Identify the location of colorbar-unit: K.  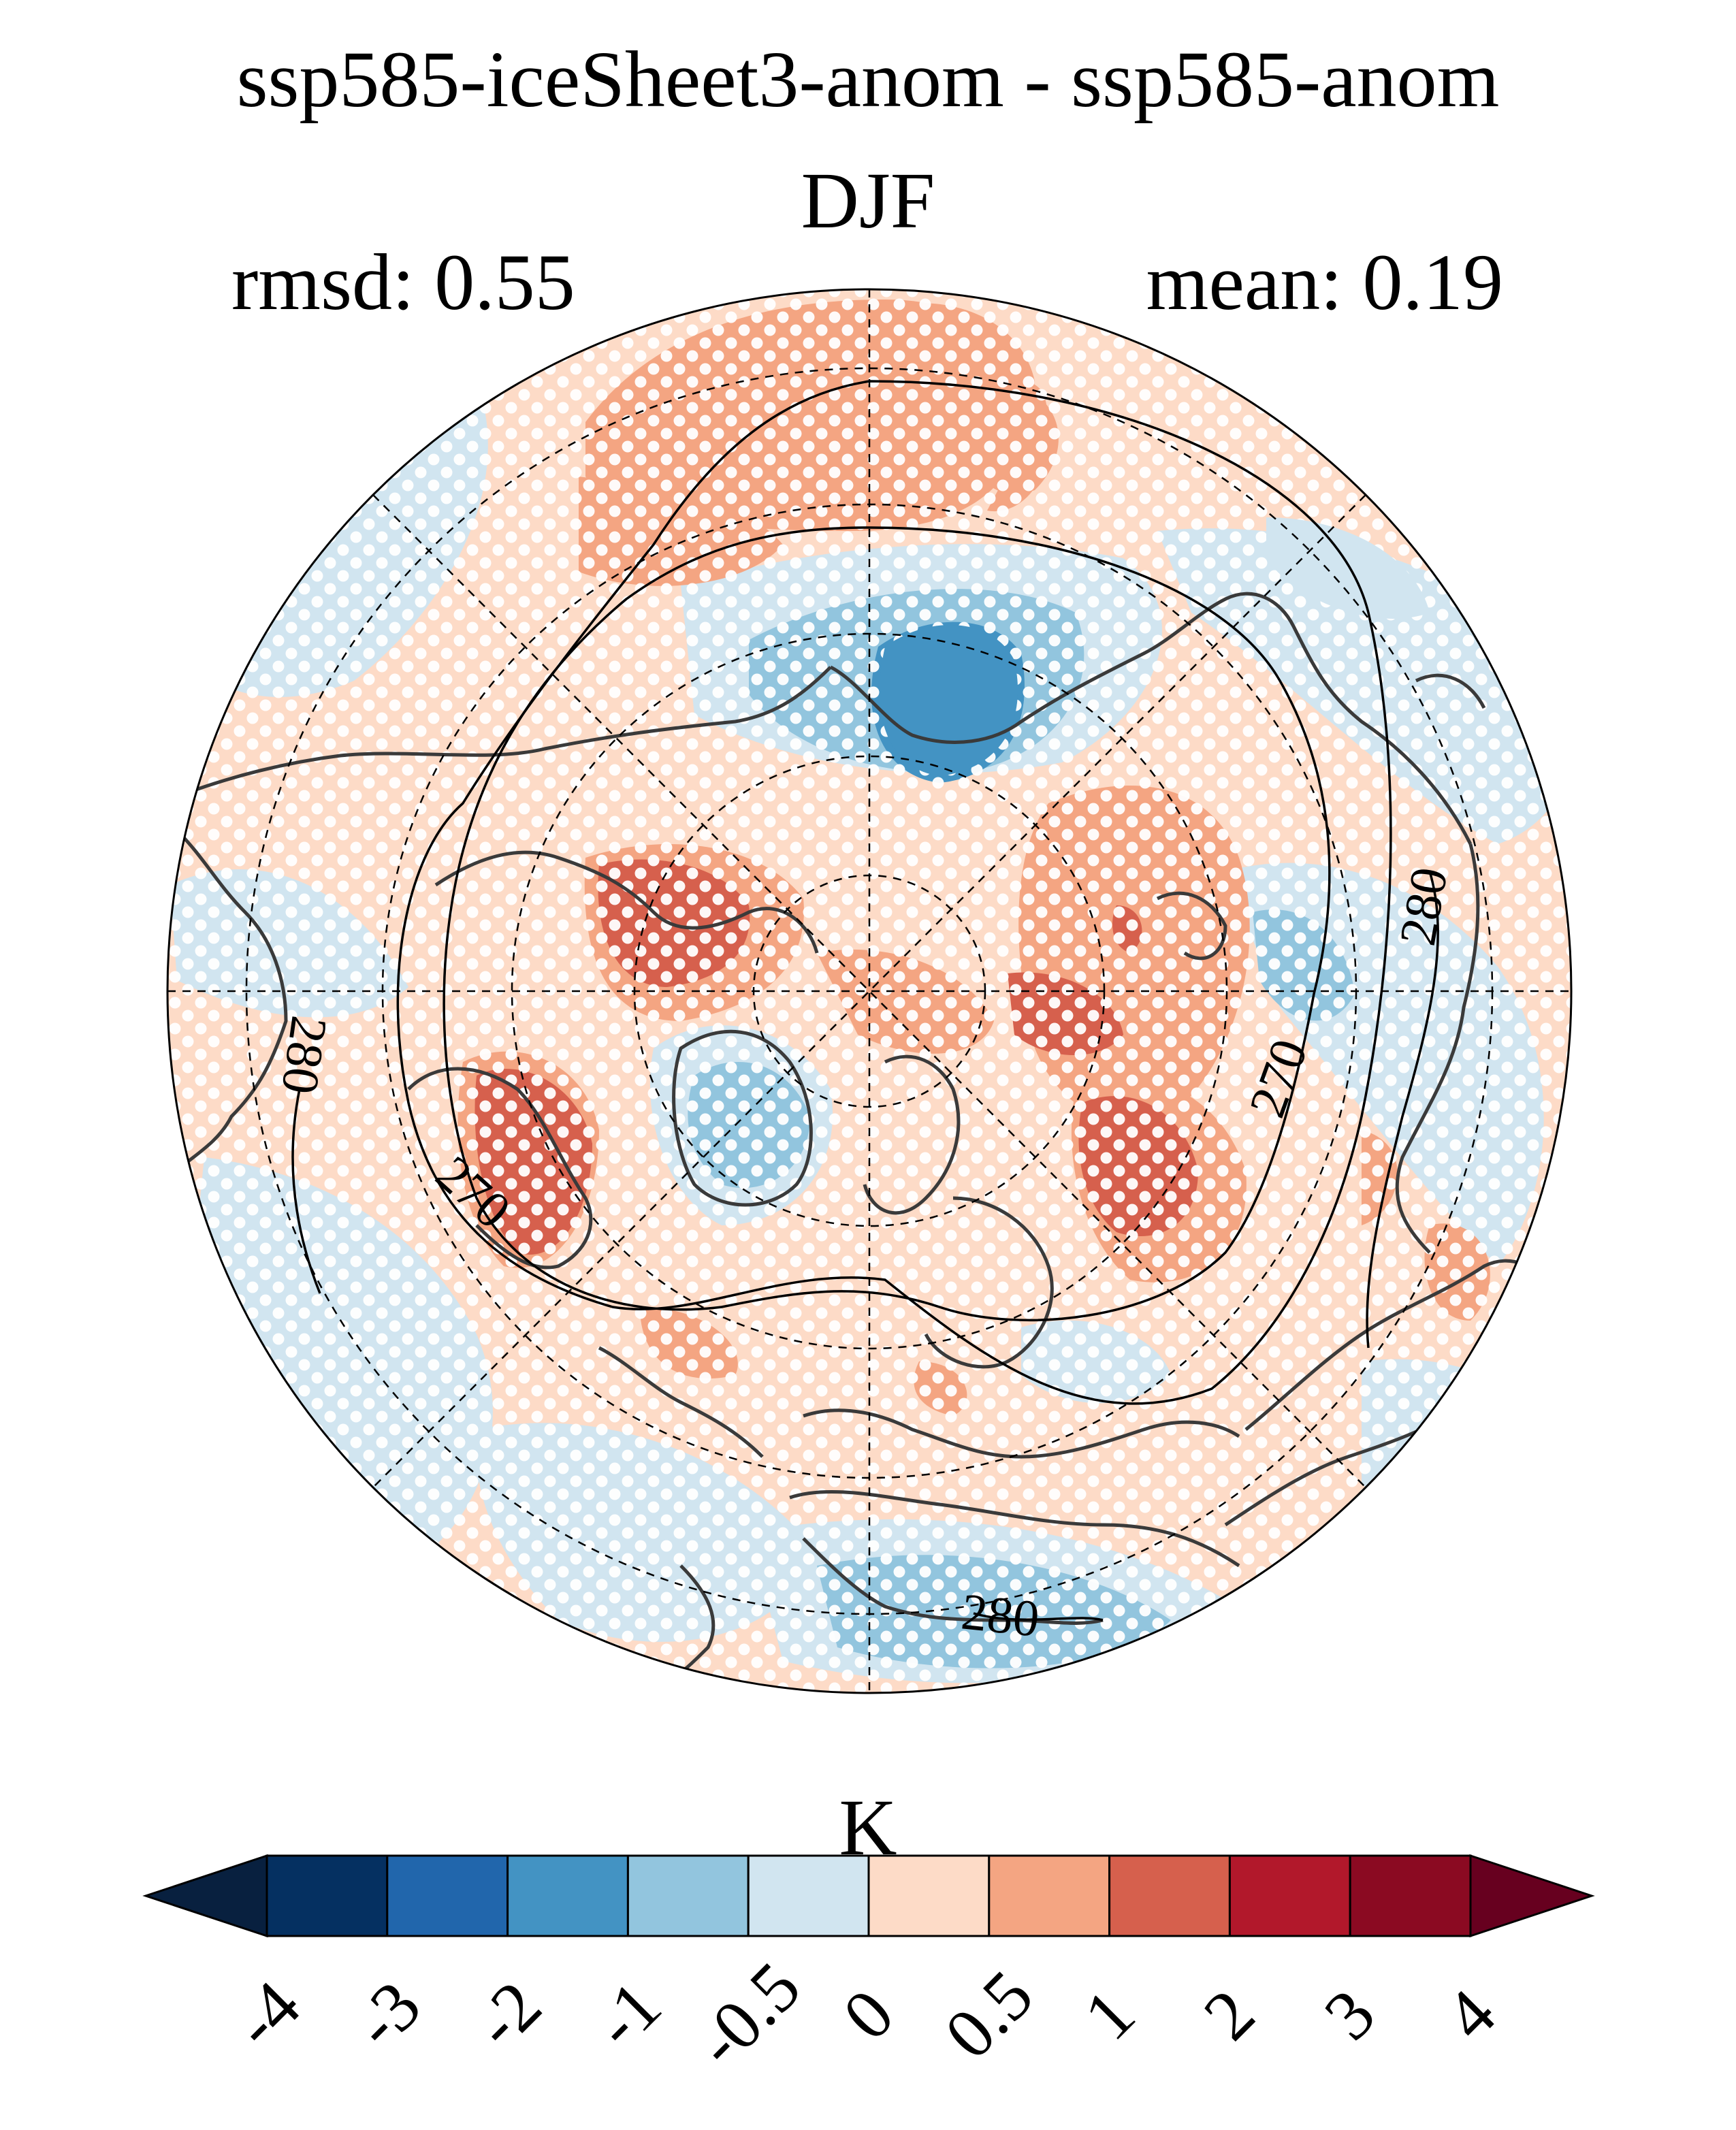
(868, 1827).